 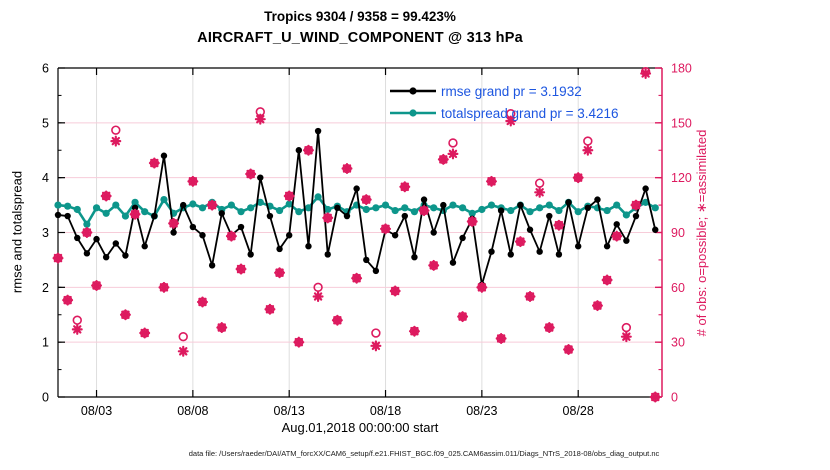 What do you see at coordinates (289, 411) in the screenshot?
I see `svg-text: 08/13` at bounding box center [289, 411].